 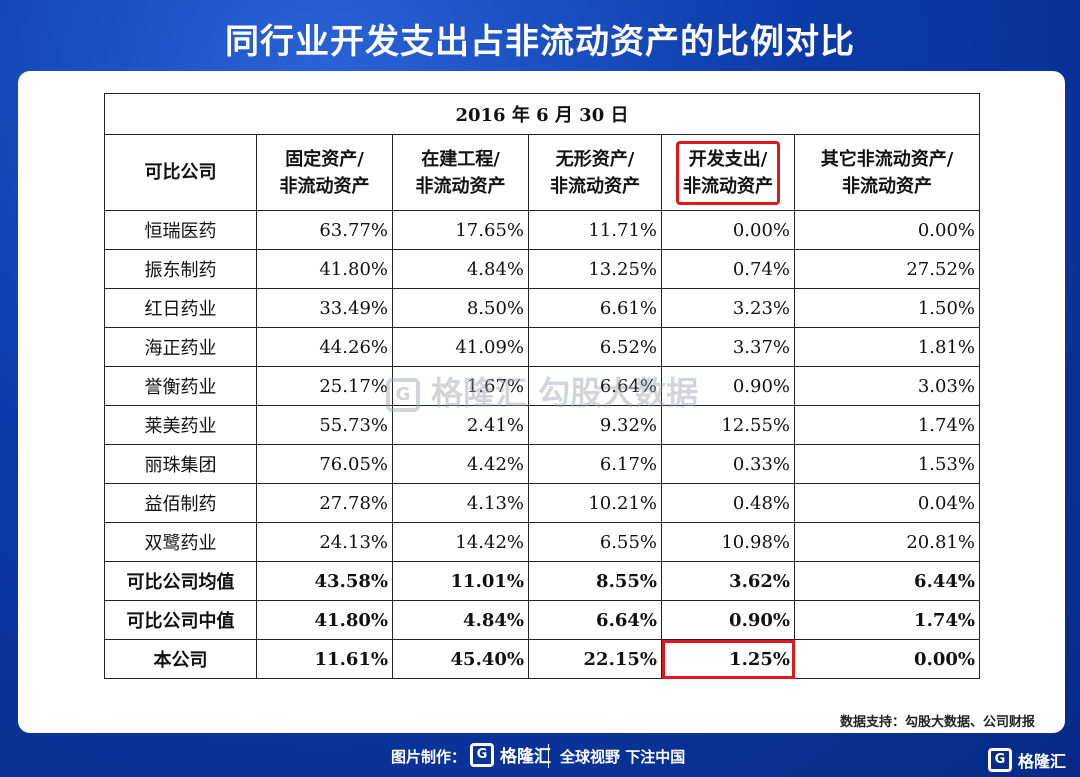 What do you see at coordinates (595, 464) in the screenshot?
I see `ratio-cell: 6.17%` at bounding box center [595, 464].